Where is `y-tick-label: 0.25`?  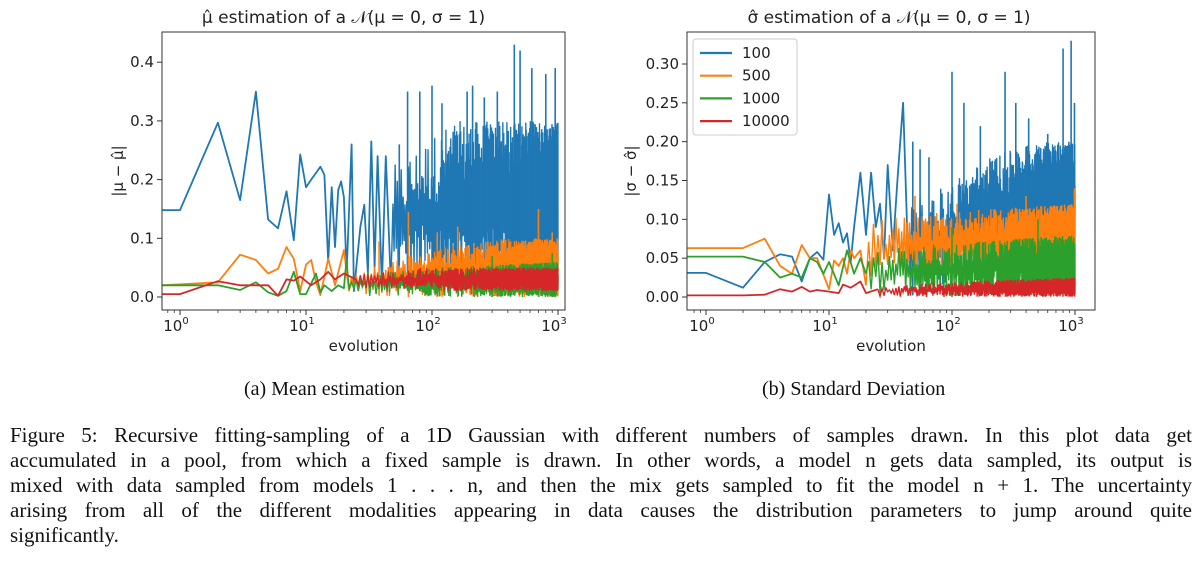 y-tick-label: 0.25 is located at coordinates (662, 103).